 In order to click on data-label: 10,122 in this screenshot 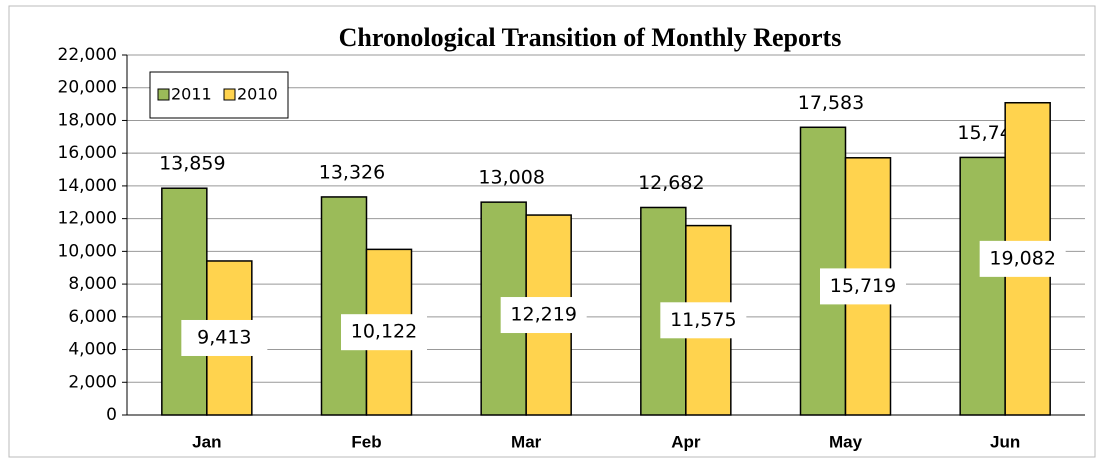, I will do `click(384, 332)`.